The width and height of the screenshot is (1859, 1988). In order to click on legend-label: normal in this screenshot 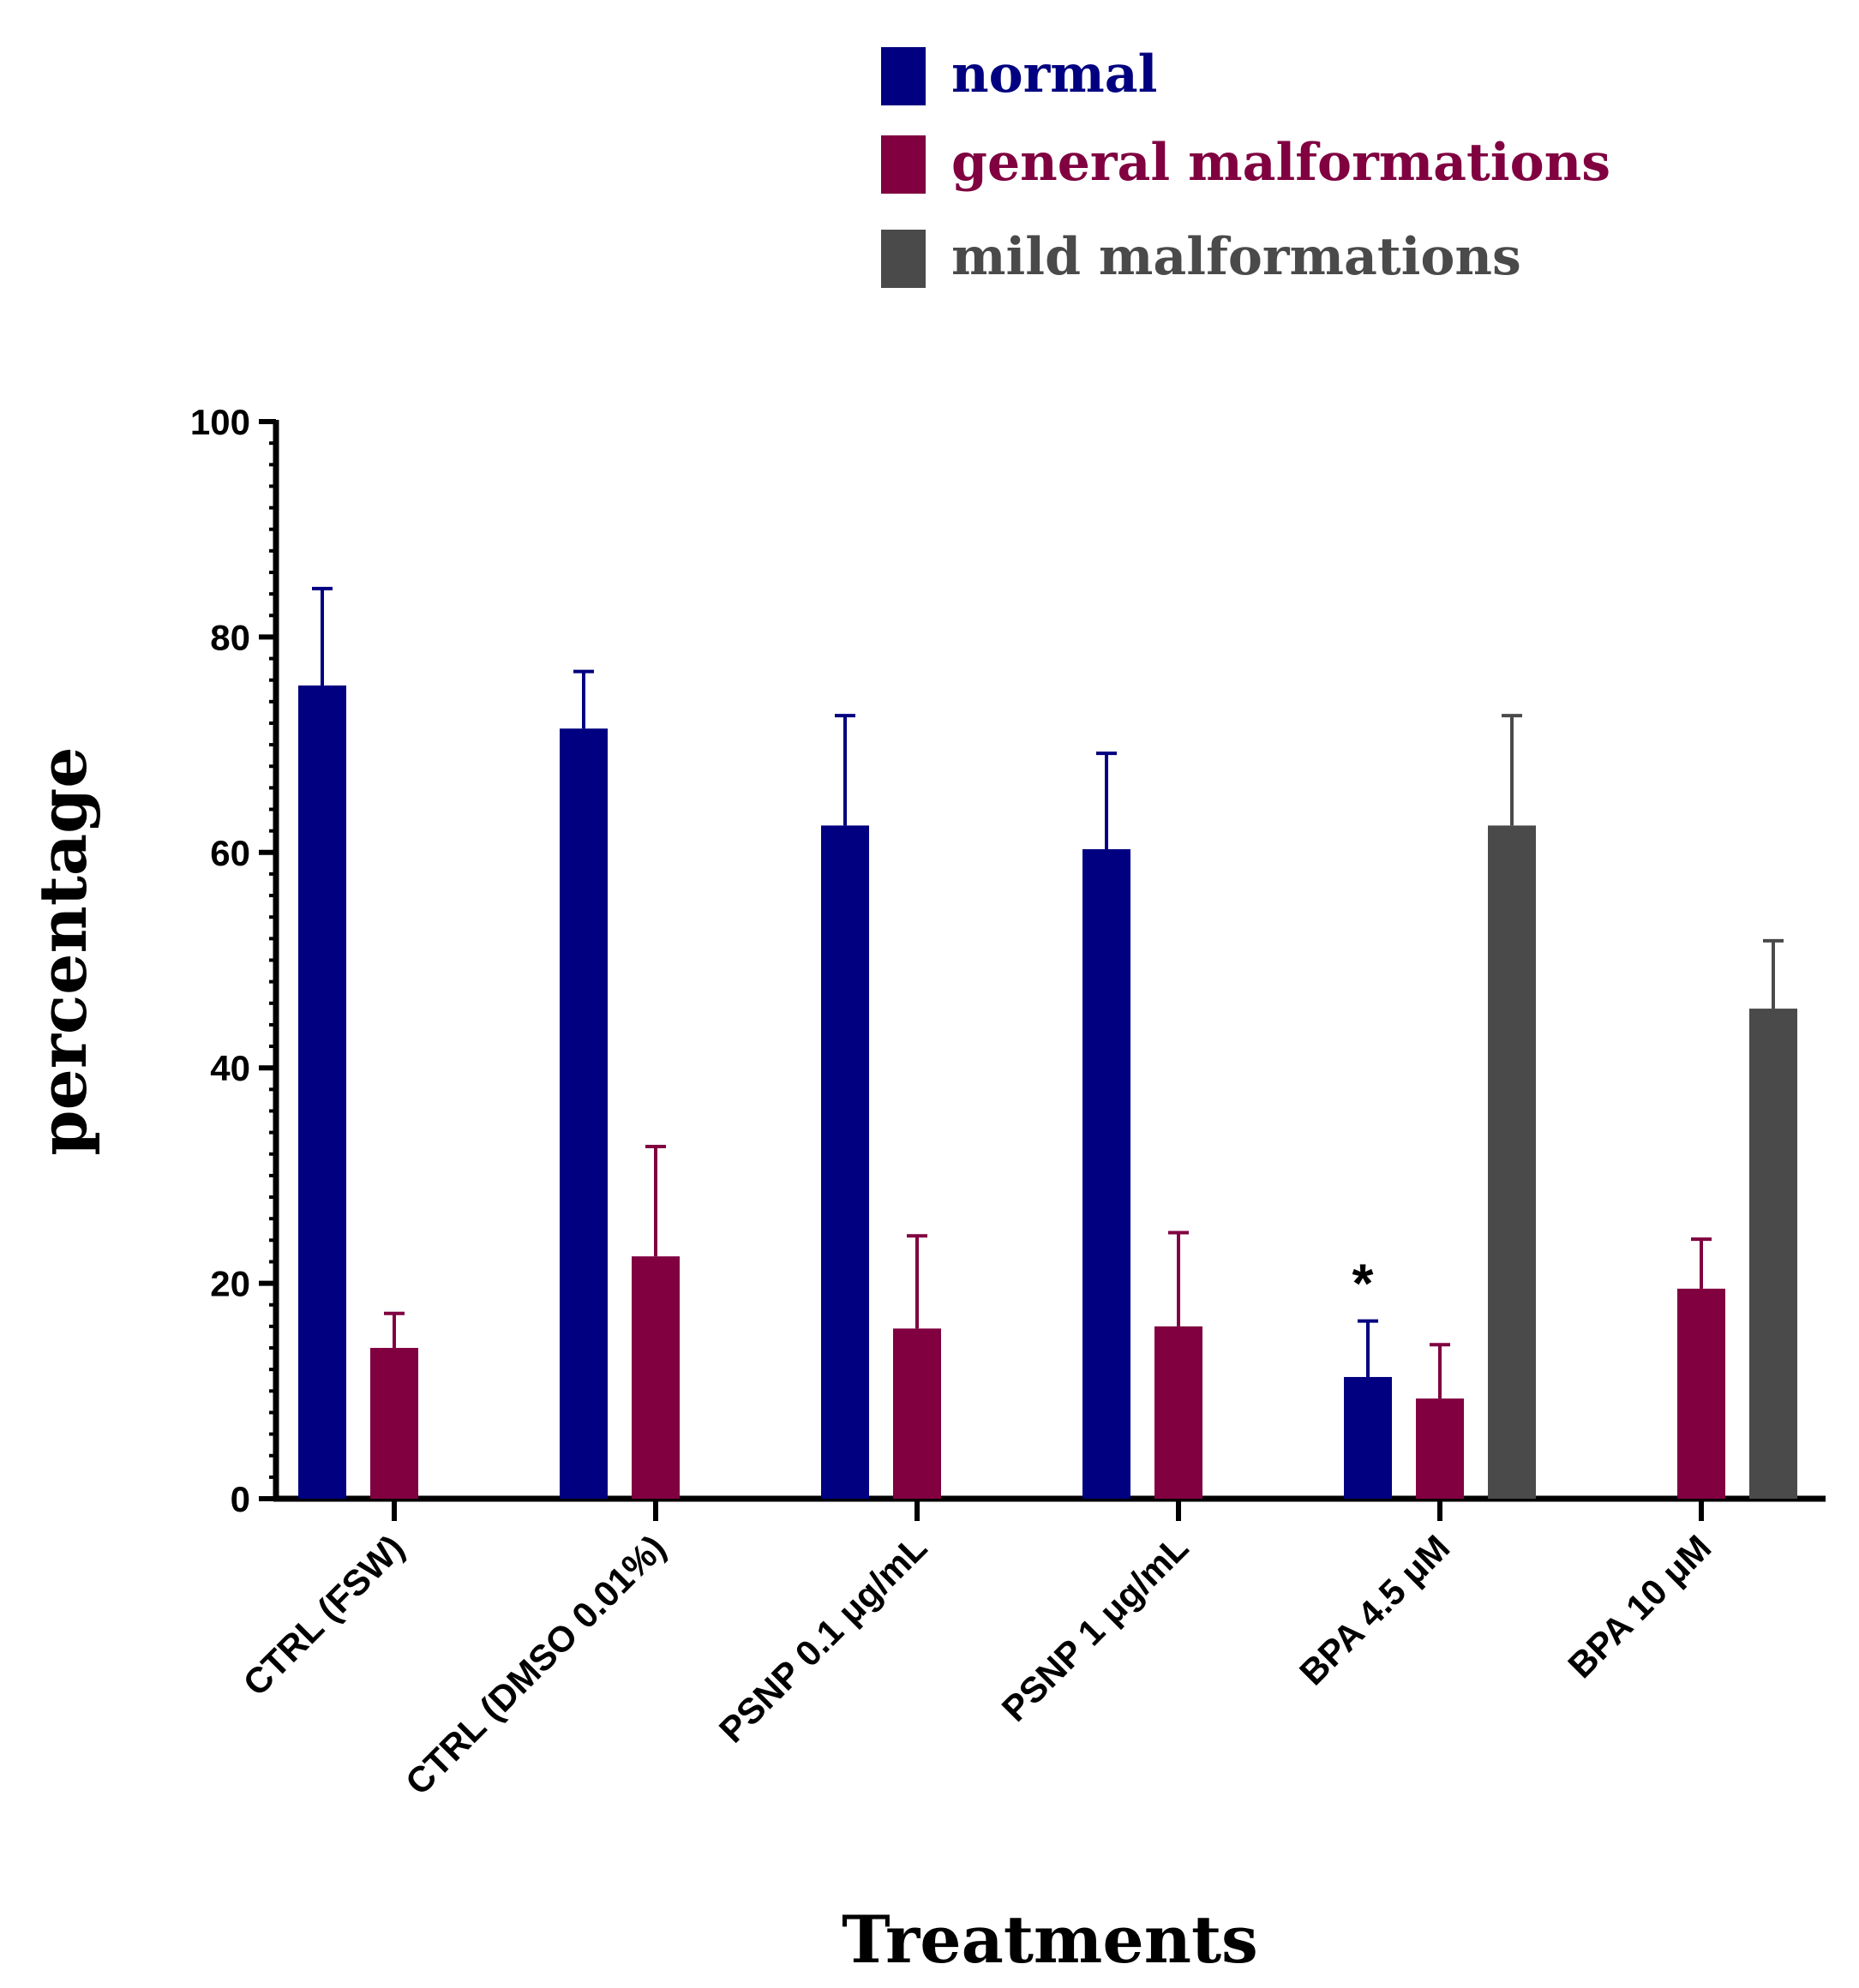, I will do `click(1054, 75)`.